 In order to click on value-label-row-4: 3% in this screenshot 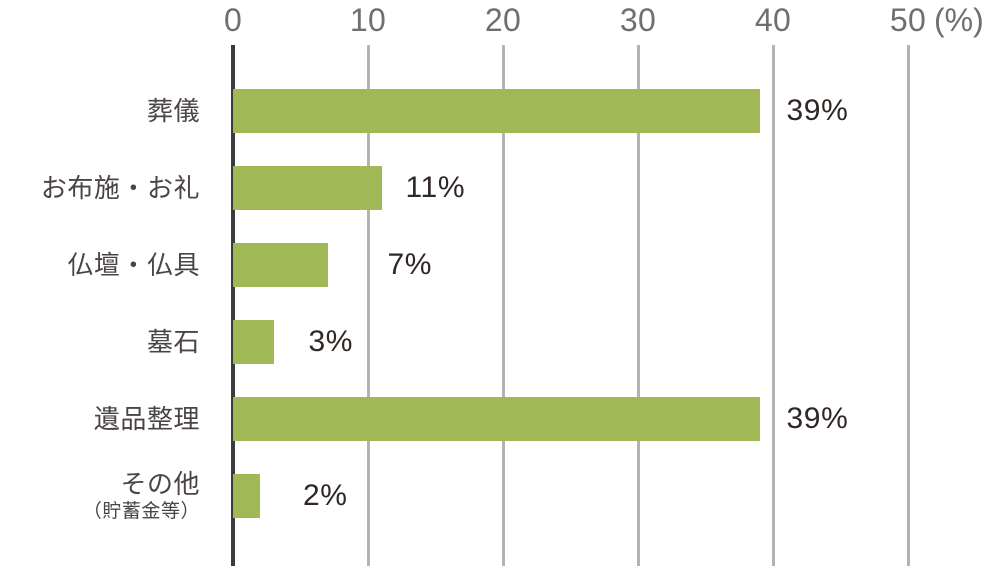, I will do `click(331, 341)`.